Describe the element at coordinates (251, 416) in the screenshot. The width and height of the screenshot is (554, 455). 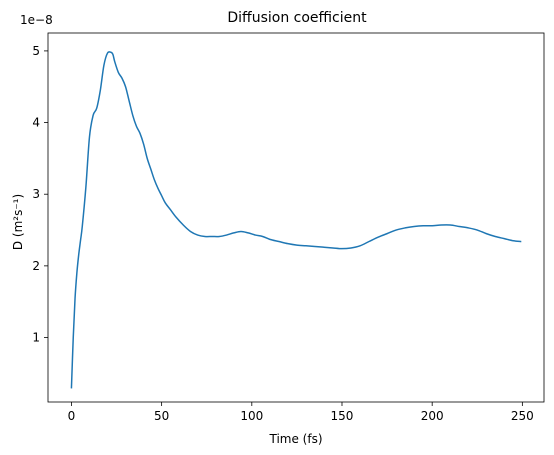
I see `x-tick-label: 100` at that location.